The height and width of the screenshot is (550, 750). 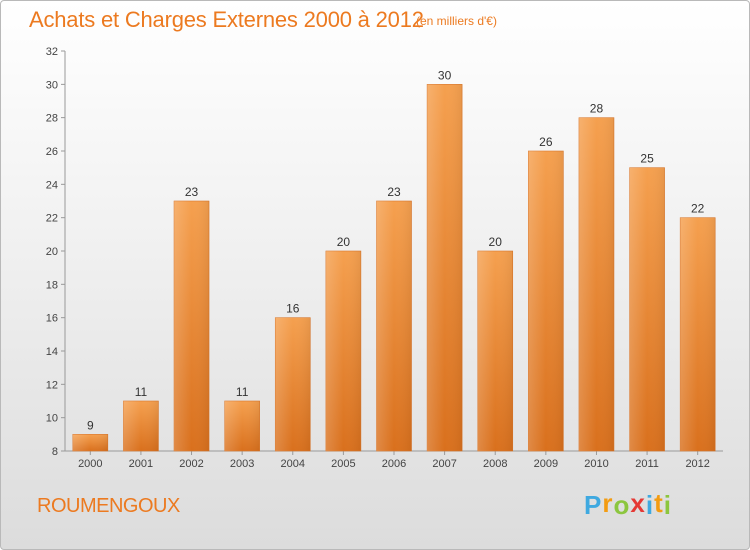 What do you see at coordinates (52, 285) in the screenshot?
I see `y-tick-label: 18` at bounding box center [52, 285].